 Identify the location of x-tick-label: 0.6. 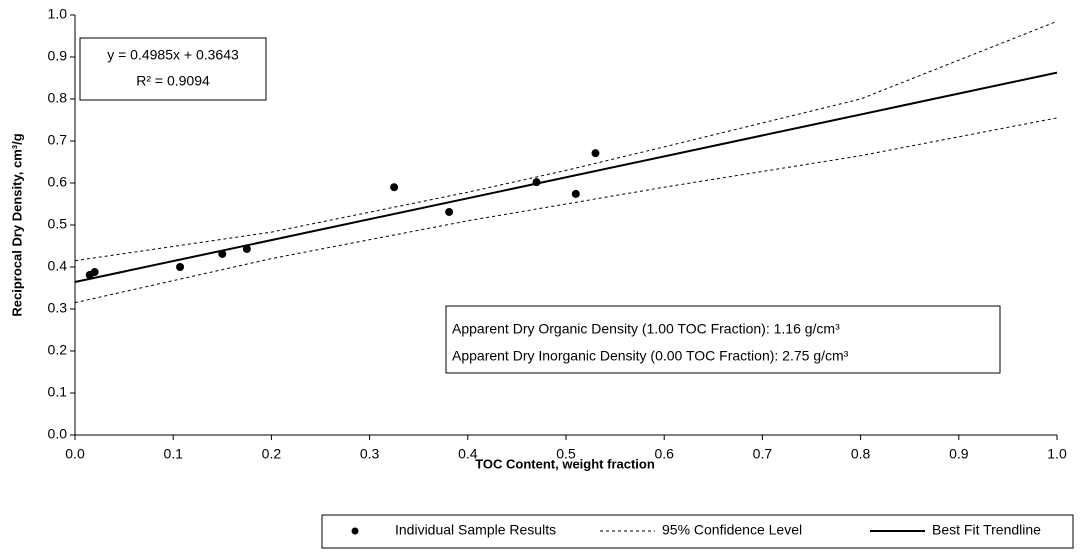
(664, 454).